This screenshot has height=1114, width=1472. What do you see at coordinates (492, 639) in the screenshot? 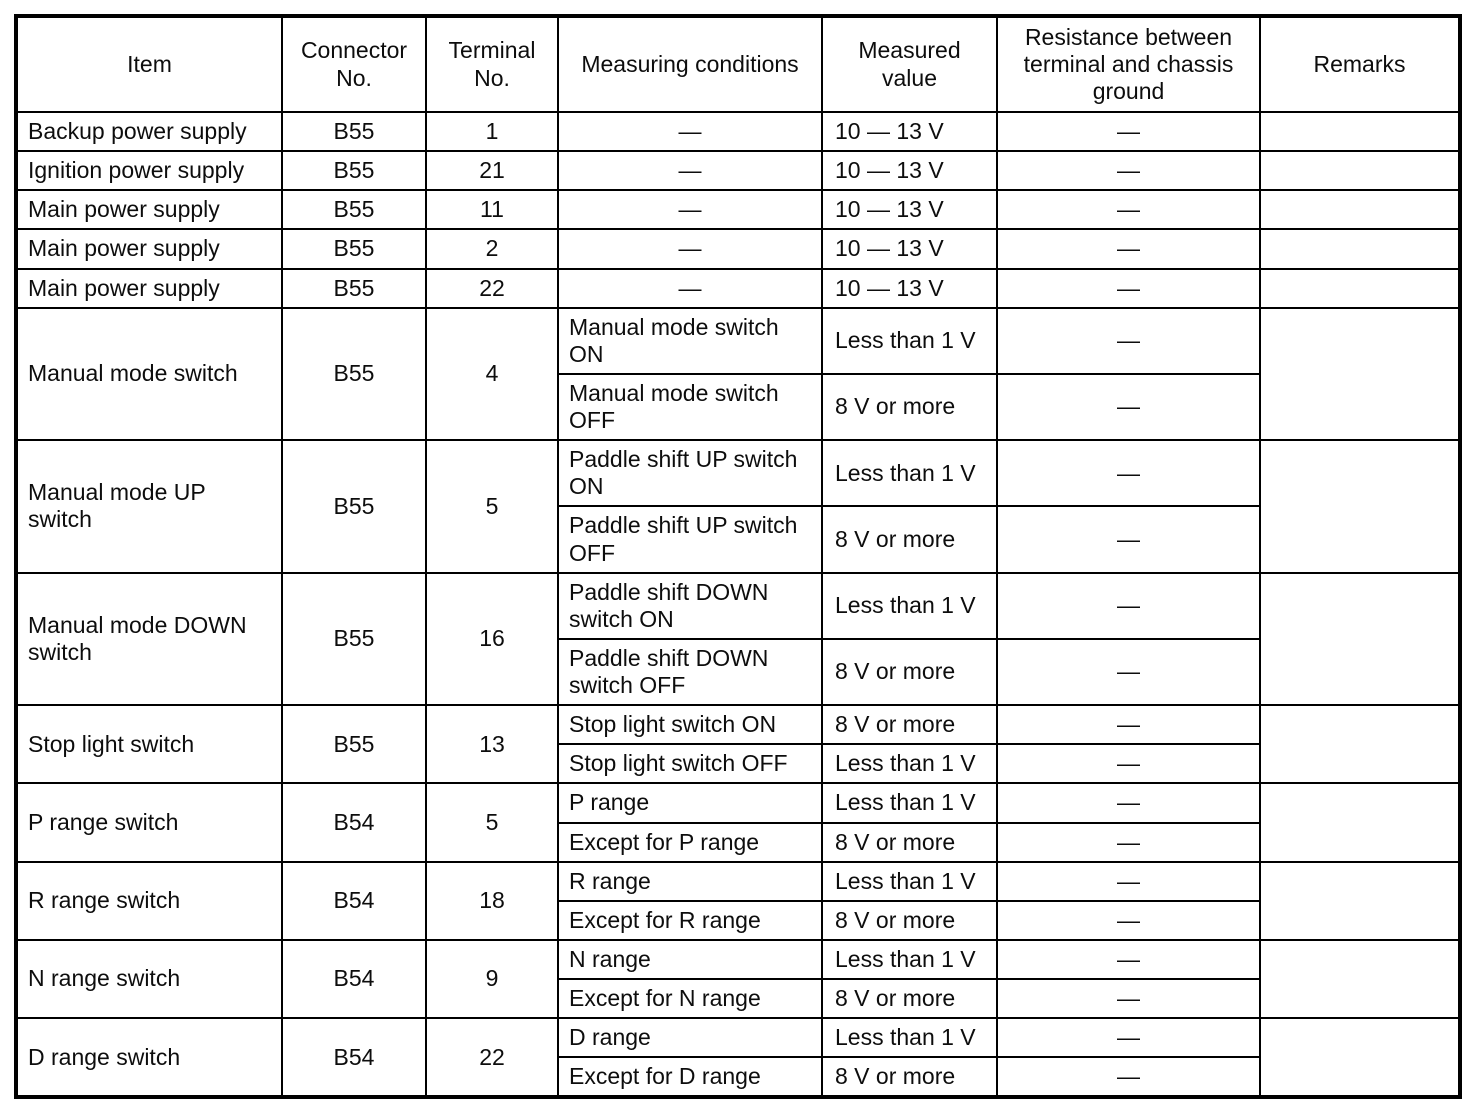
I see `terminal-cell: 16` at bounding box center [492, 639].